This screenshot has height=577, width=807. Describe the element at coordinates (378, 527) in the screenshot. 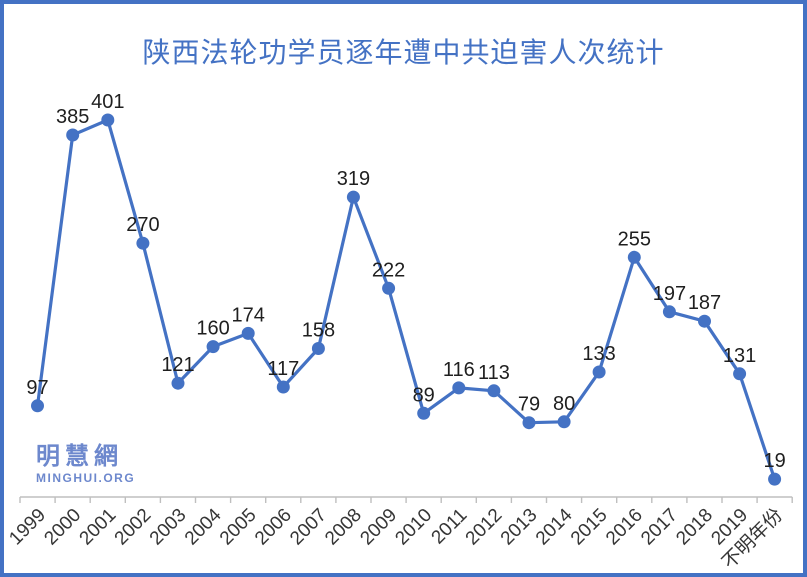

I see `x-tick-label: 2009` at that location.